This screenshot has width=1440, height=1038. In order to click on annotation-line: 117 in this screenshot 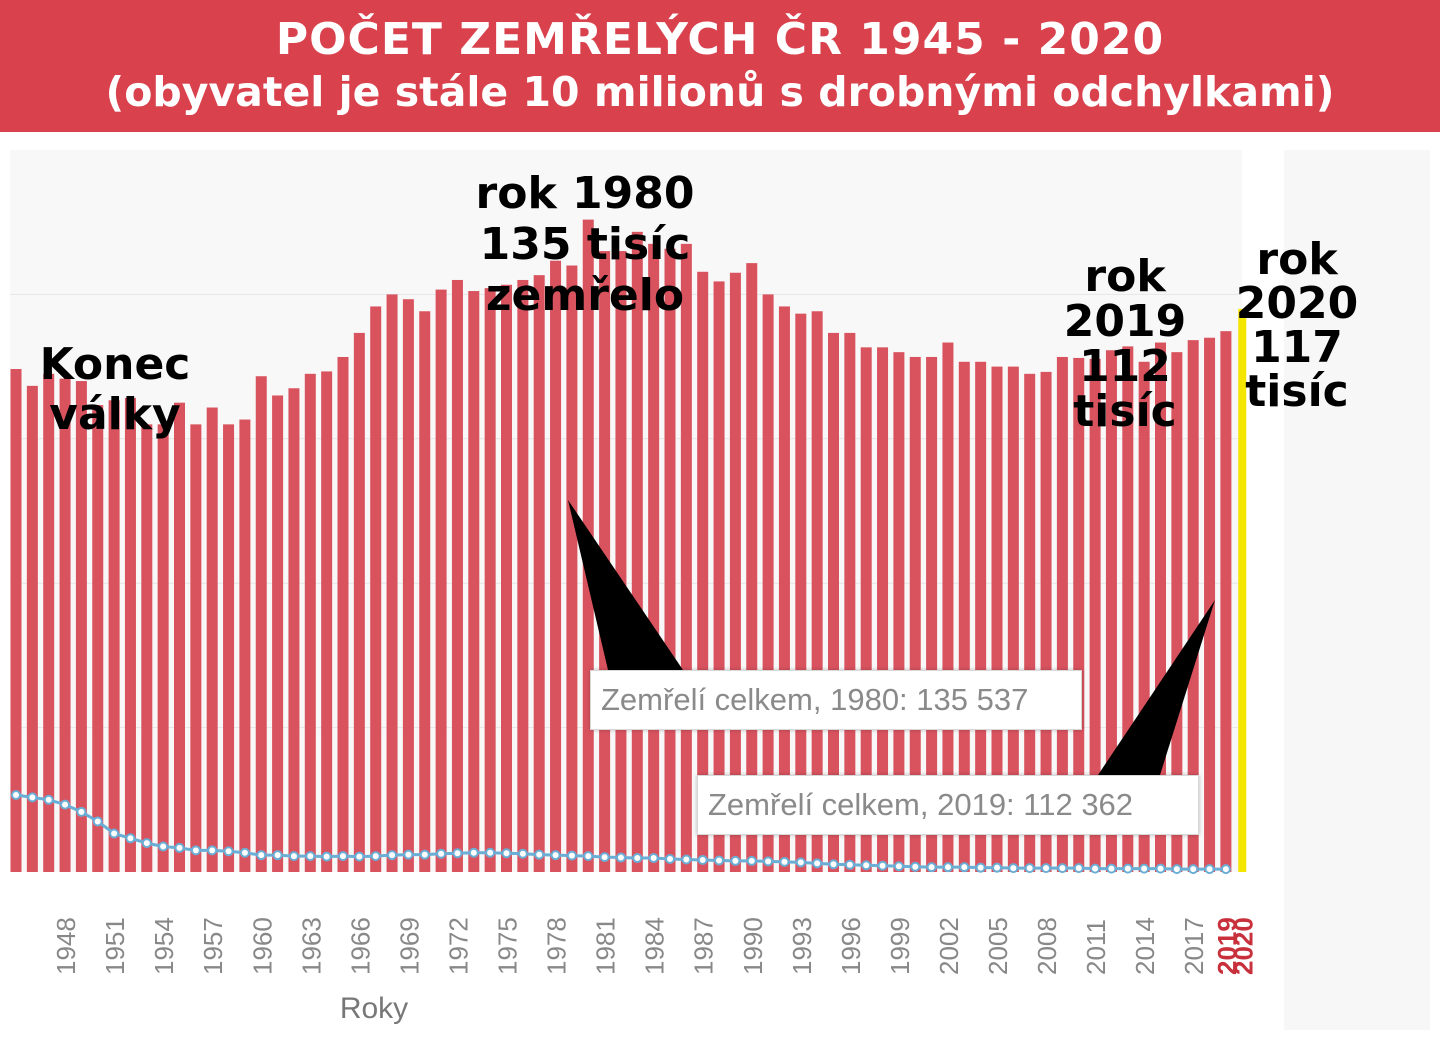, I will do `click(1297, 347)`.